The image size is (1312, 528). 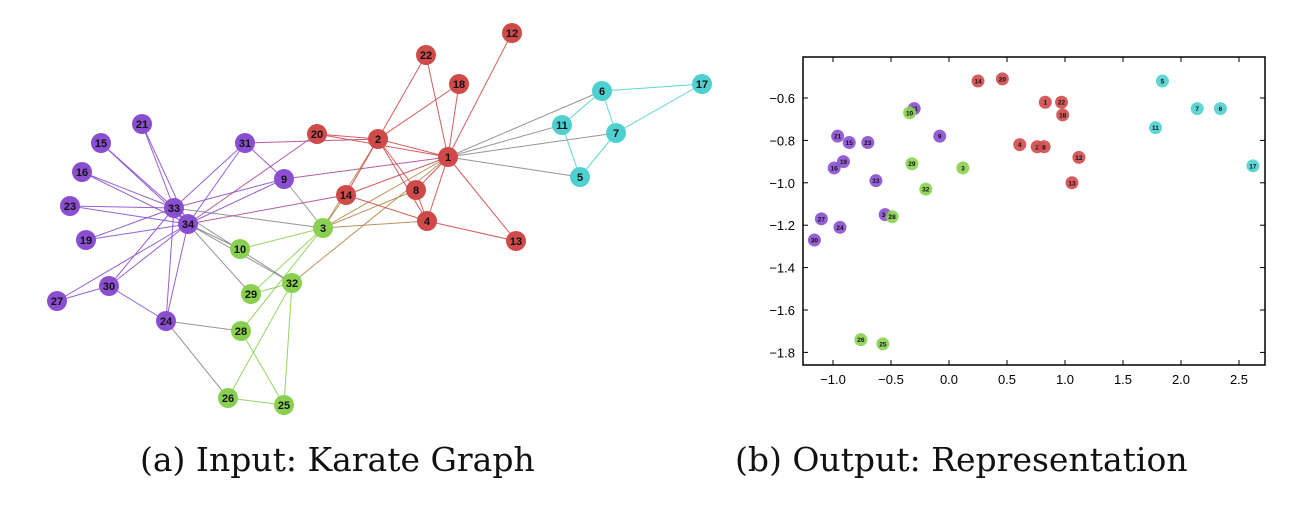 What do you see at coordinates (940, 136) in the screenshot?
I see `scatter-point: 9` at bounding box center [940, 136].